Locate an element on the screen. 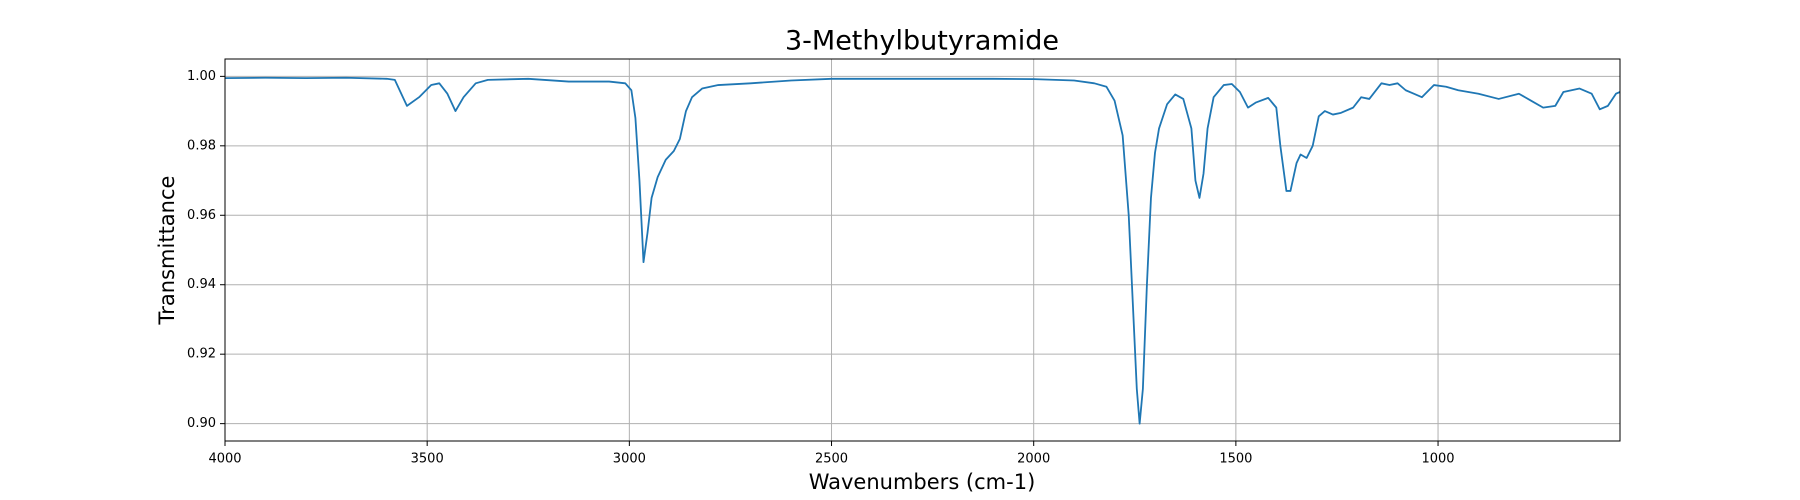 This screenshot has height=500, width=1800. x-tick-label: 4000 is located at coordinates (224, 459).